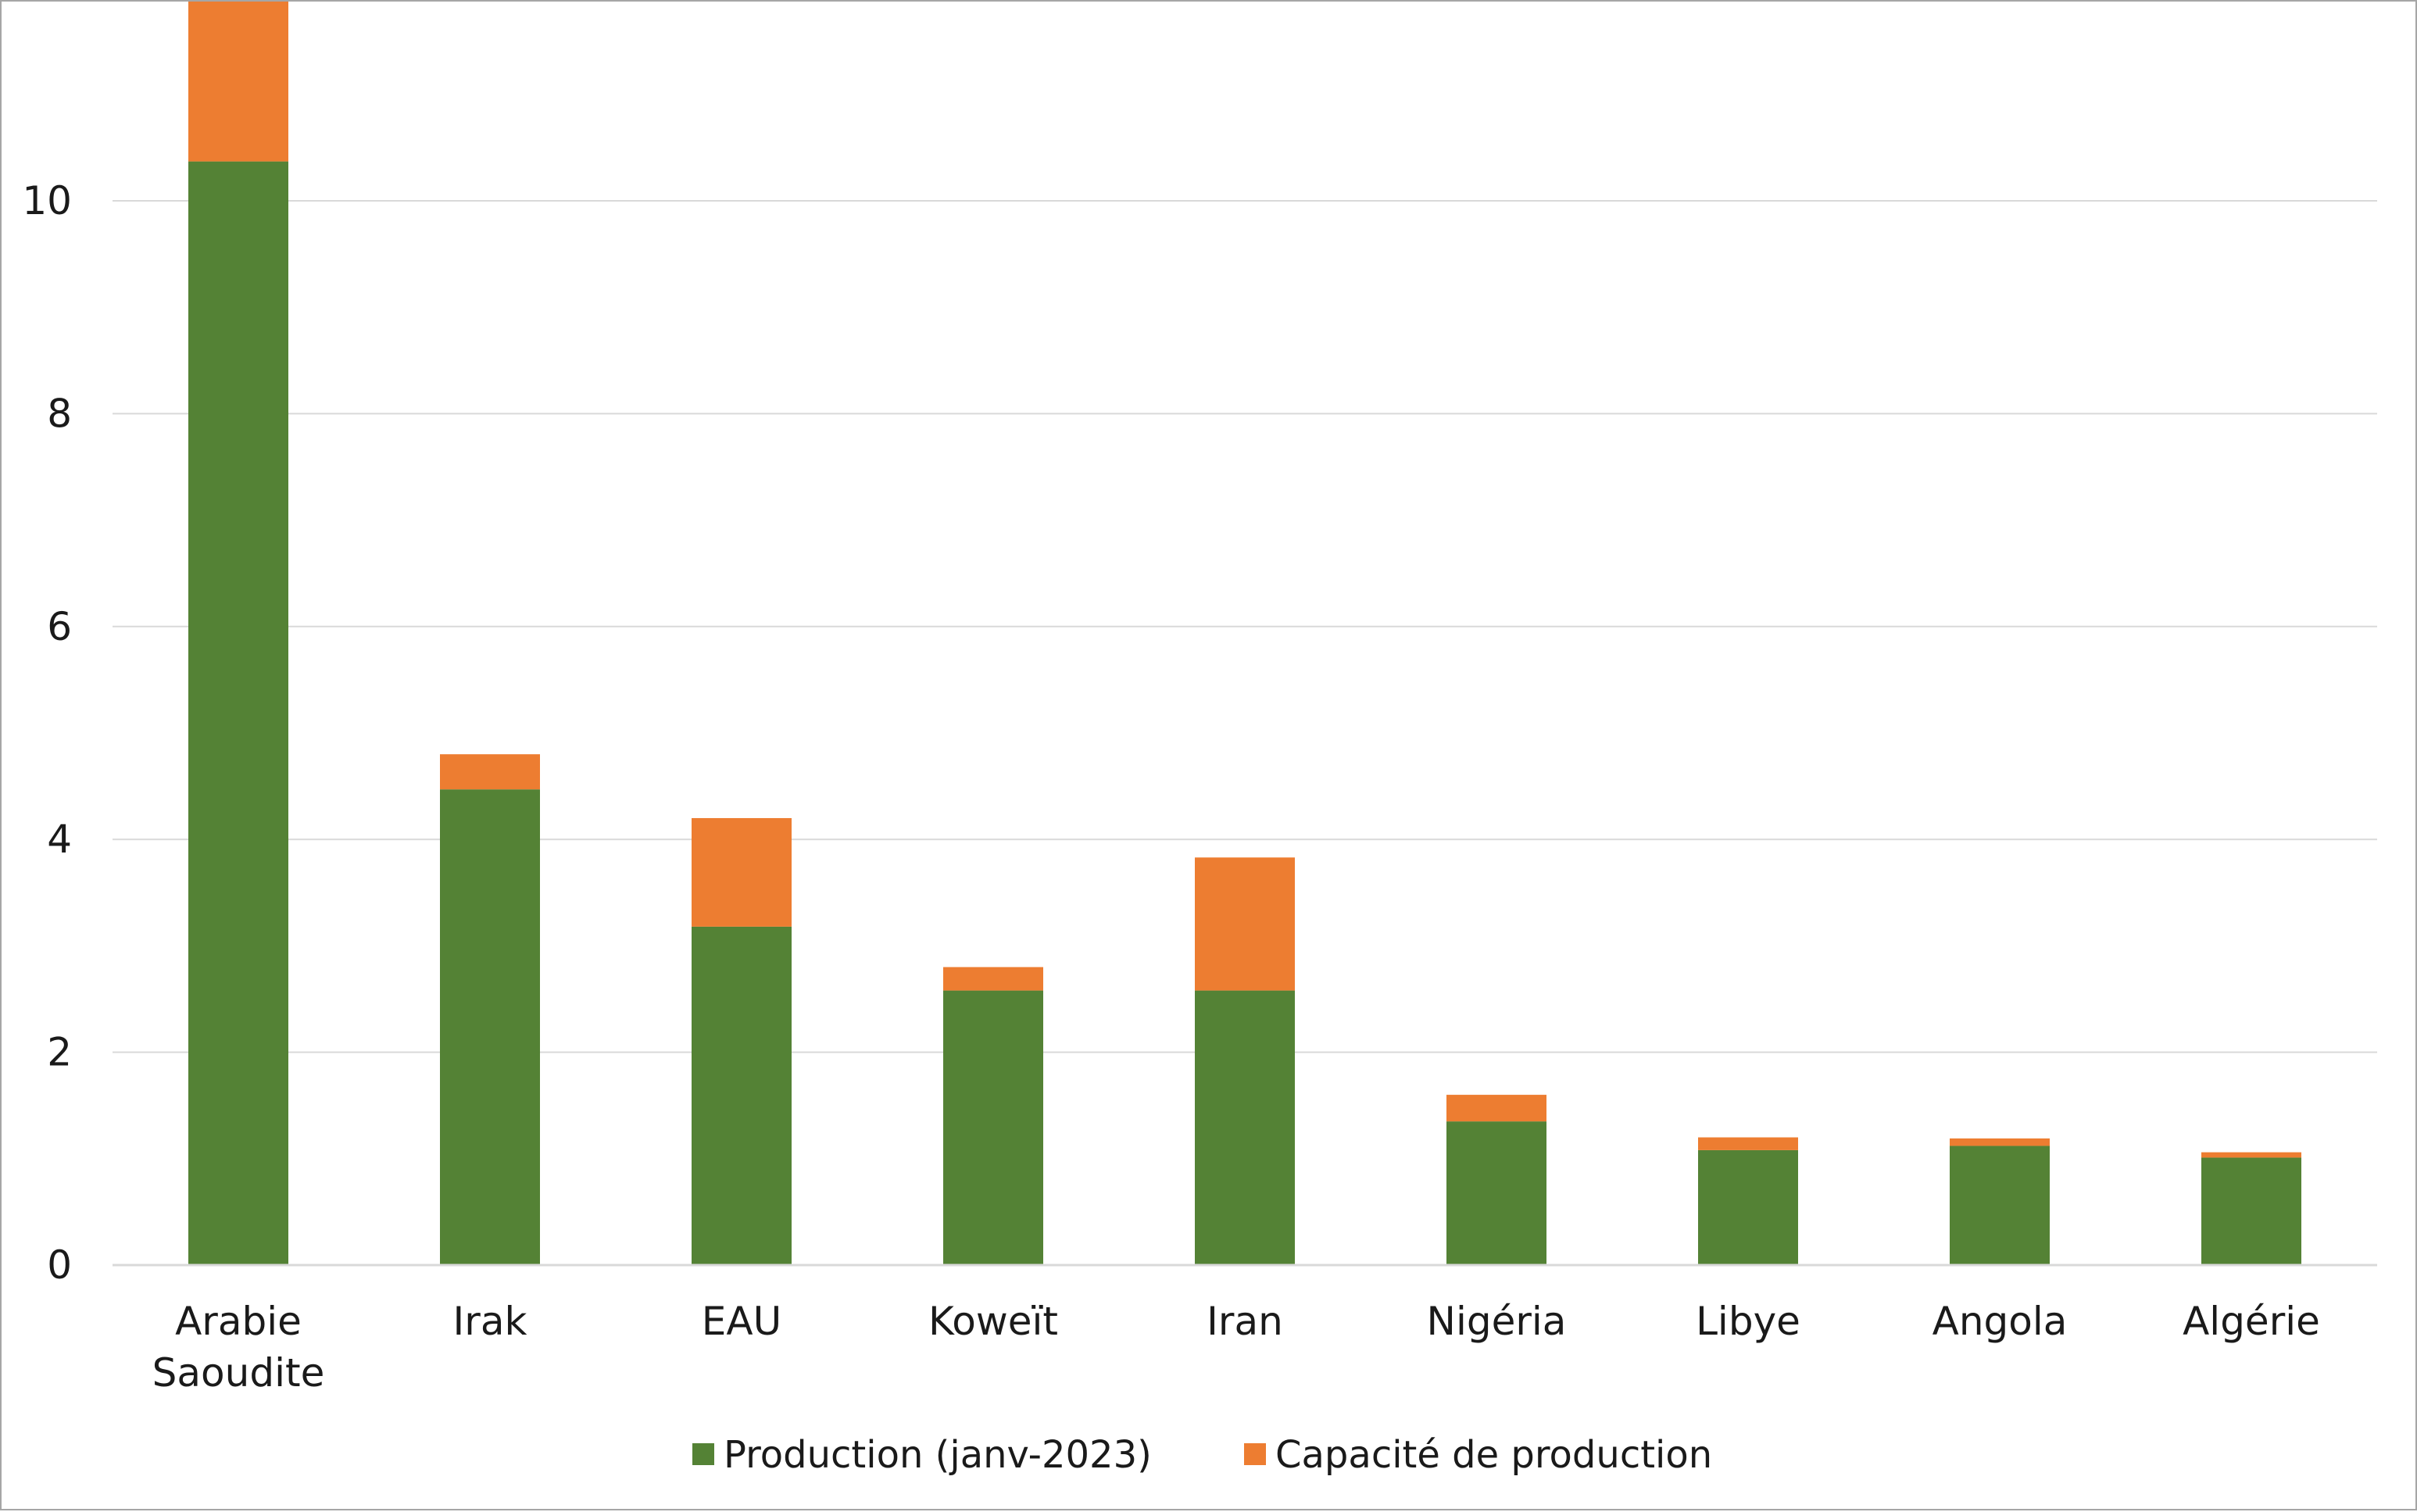 The width and height of the screenshot is (2417, 1512). What do you see at coordinates (60, 1265) in the screenshot?
I see `y-tick-label: 0` at bounding box center [60, 1265].